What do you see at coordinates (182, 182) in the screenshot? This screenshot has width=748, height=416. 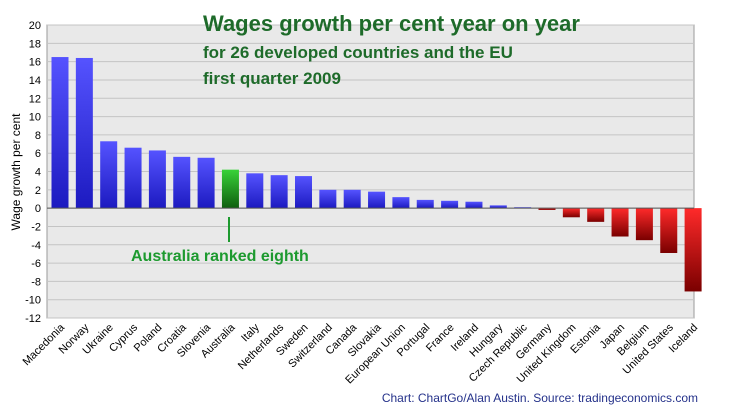 I see `bar-croatia` at bounding box center [182, 182].